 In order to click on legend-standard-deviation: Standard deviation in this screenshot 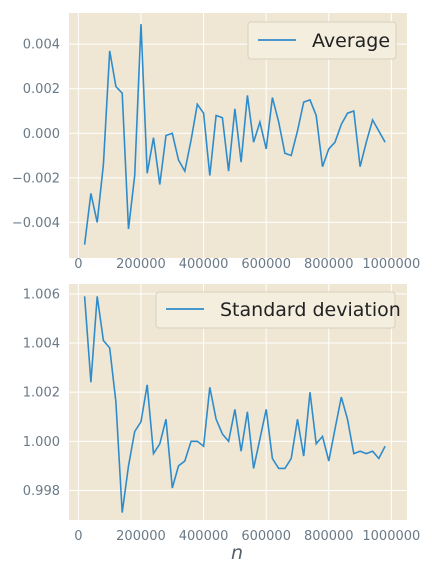, I will do `click(278, 310)`.